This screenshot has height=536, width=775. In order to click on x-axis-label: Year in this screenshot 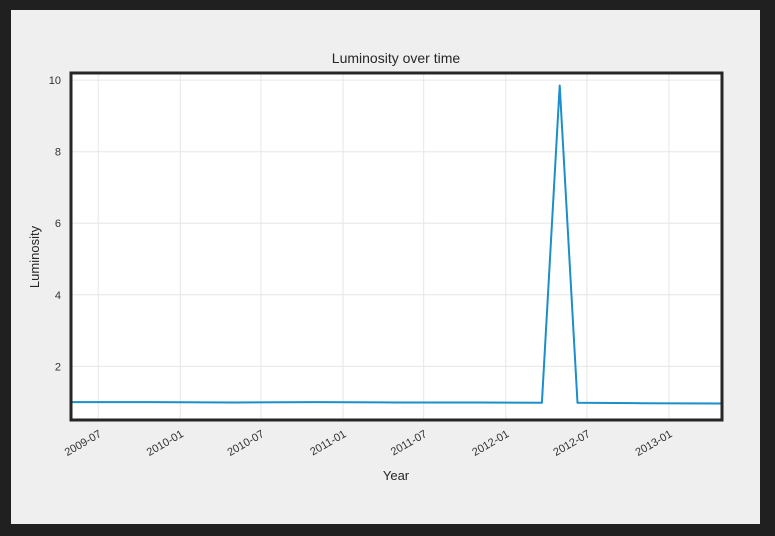, I will do `click(396, 475)`.